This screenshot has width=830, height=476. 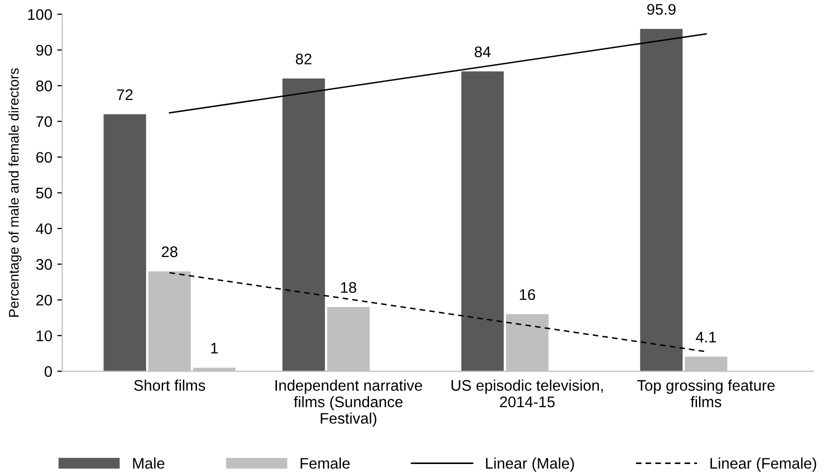 What do you see at coordinates (44, 336) in the screenshot?
I see `y-tick-label: 10` at bounding box center [44, 336].